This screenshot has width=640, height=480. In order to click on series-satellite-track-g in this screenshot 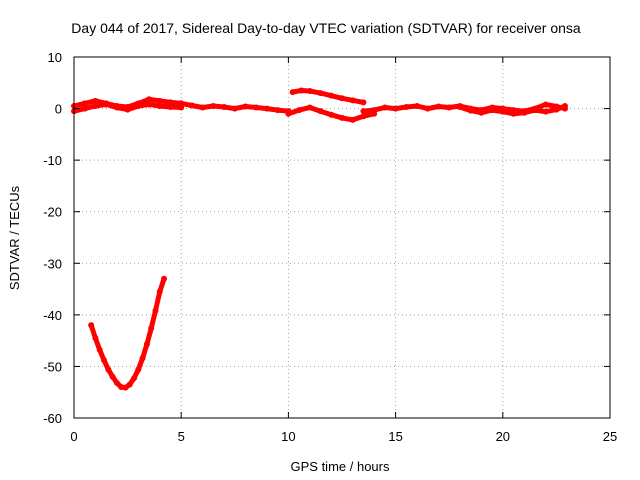, I will do `click(127, 333)`.